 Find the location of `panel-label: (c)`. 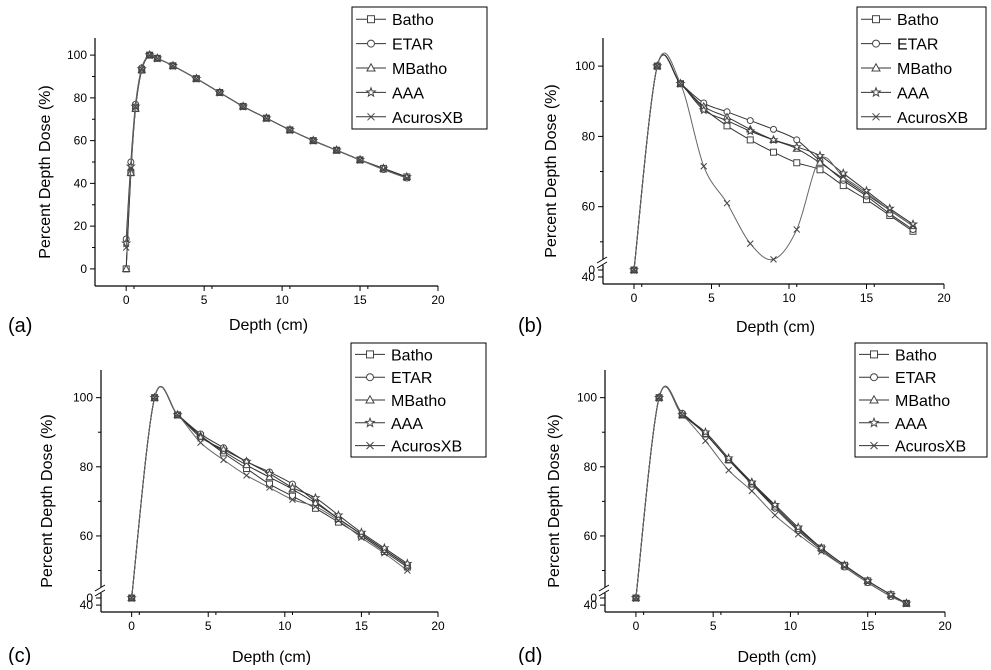

panel-label: (c) is located at coordinates (19, 655).